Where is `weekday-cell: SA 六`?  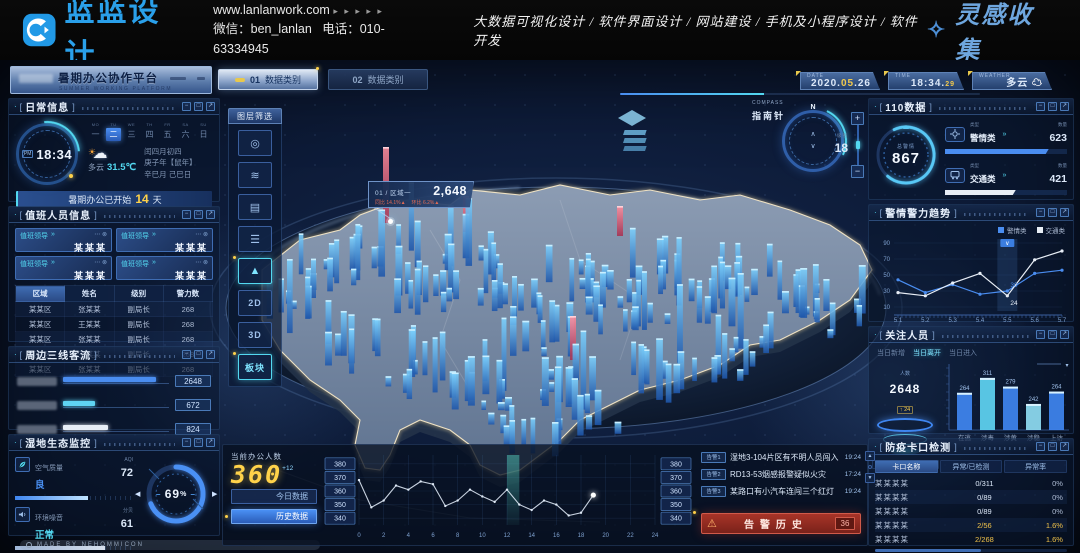 weekday-cell: SA 六 is located at coordinates (185, 130).